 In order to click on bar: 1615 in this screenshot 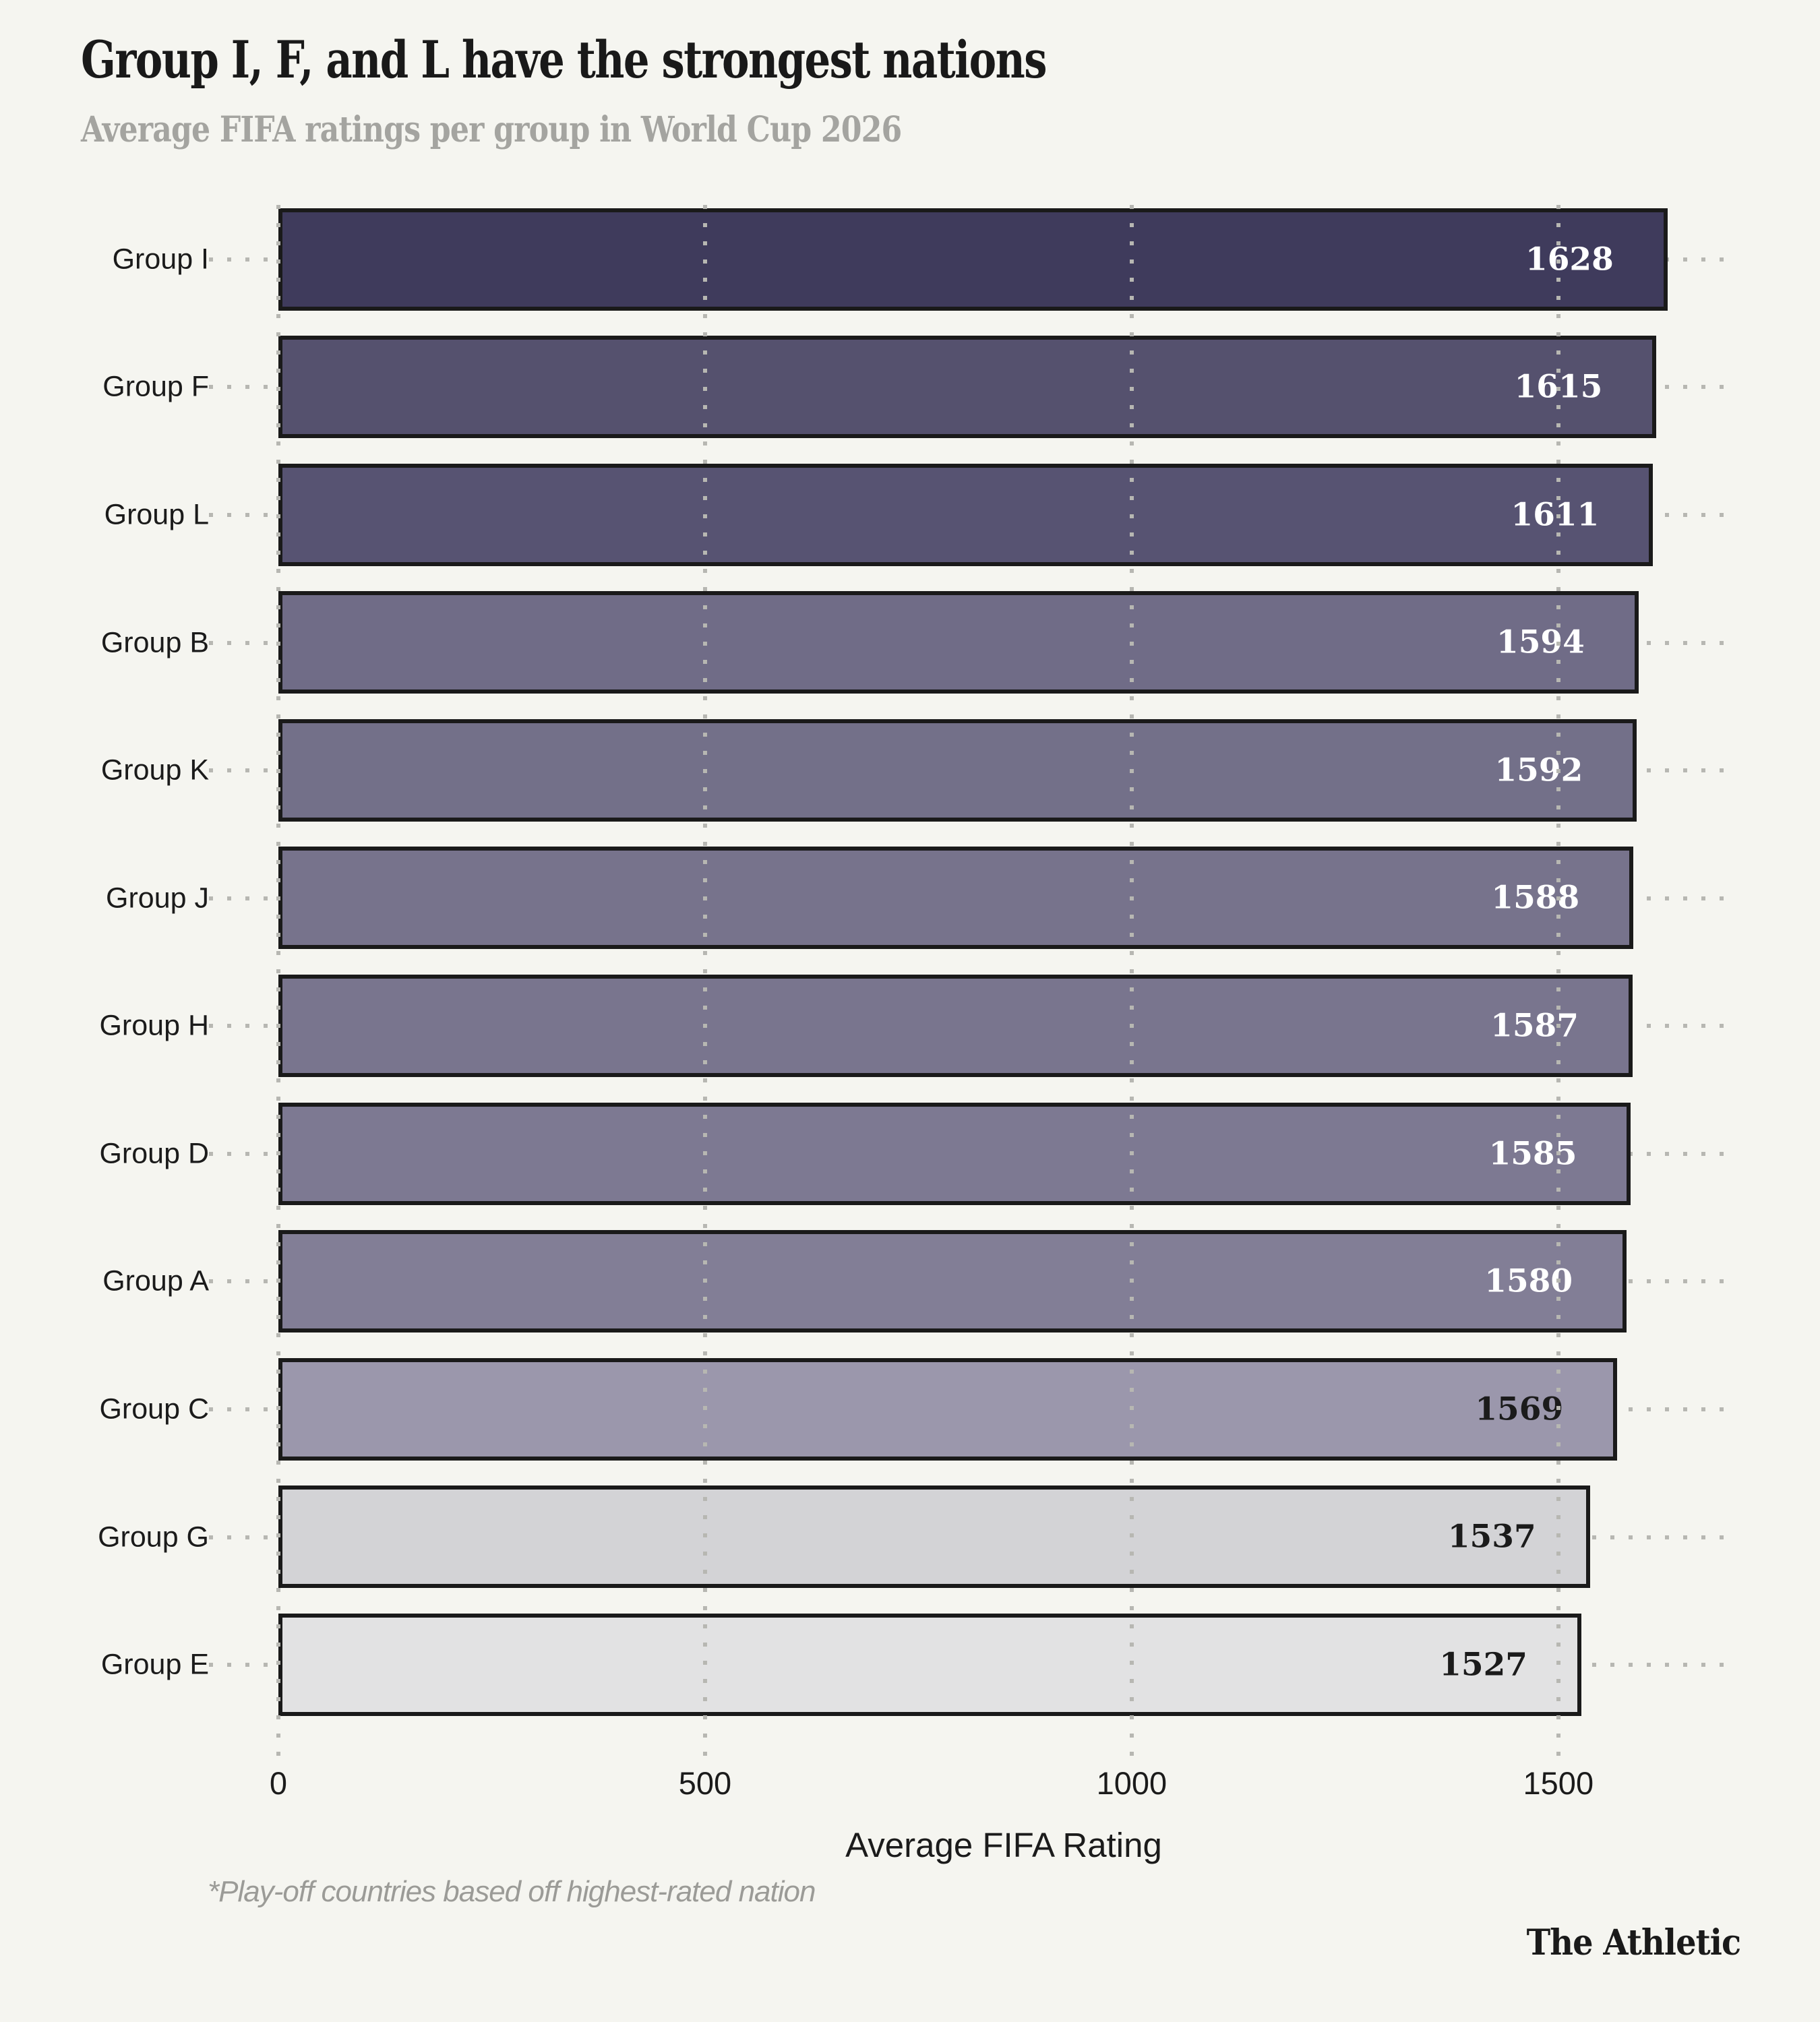, I will do `click(968, 388)`.